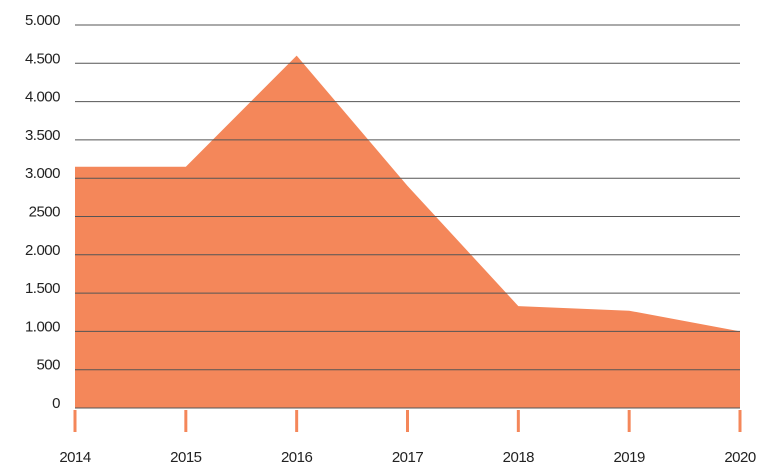 This screenshot has height=466, width=761. Describe the element at coordinates (186, 457) in the screenshot. I see `x-tick-label: 2015` at that location.